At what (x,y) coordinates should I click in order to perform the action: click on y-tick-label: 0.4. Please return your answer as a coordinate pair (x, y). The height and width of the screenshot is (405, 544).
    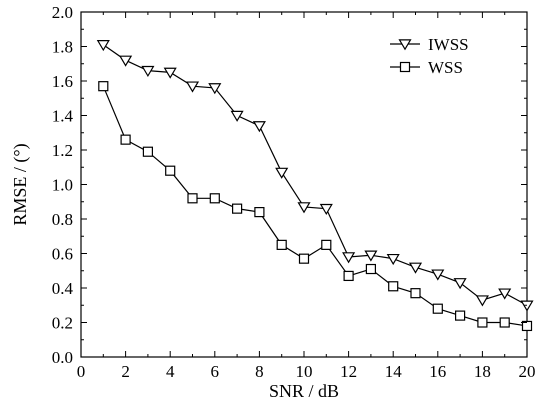
    Looking at the image, I should click on (63, 288).